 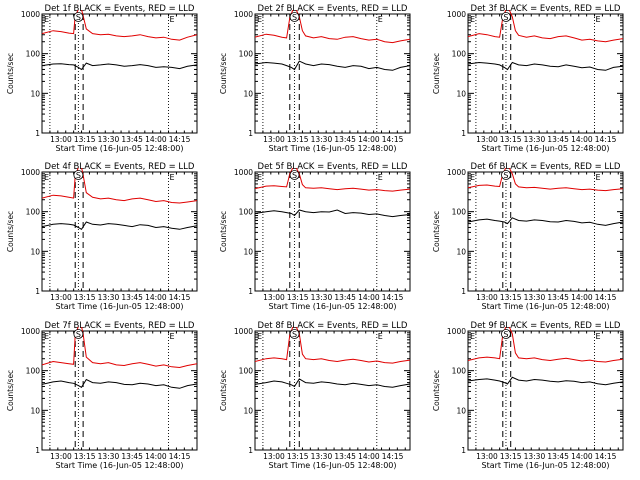 What do you see at coordinates (120, 326) in the screenshot?
I see `panel-title: Det 7f BLACK = Events, RED = LLD` at bounding box center [120, 326].